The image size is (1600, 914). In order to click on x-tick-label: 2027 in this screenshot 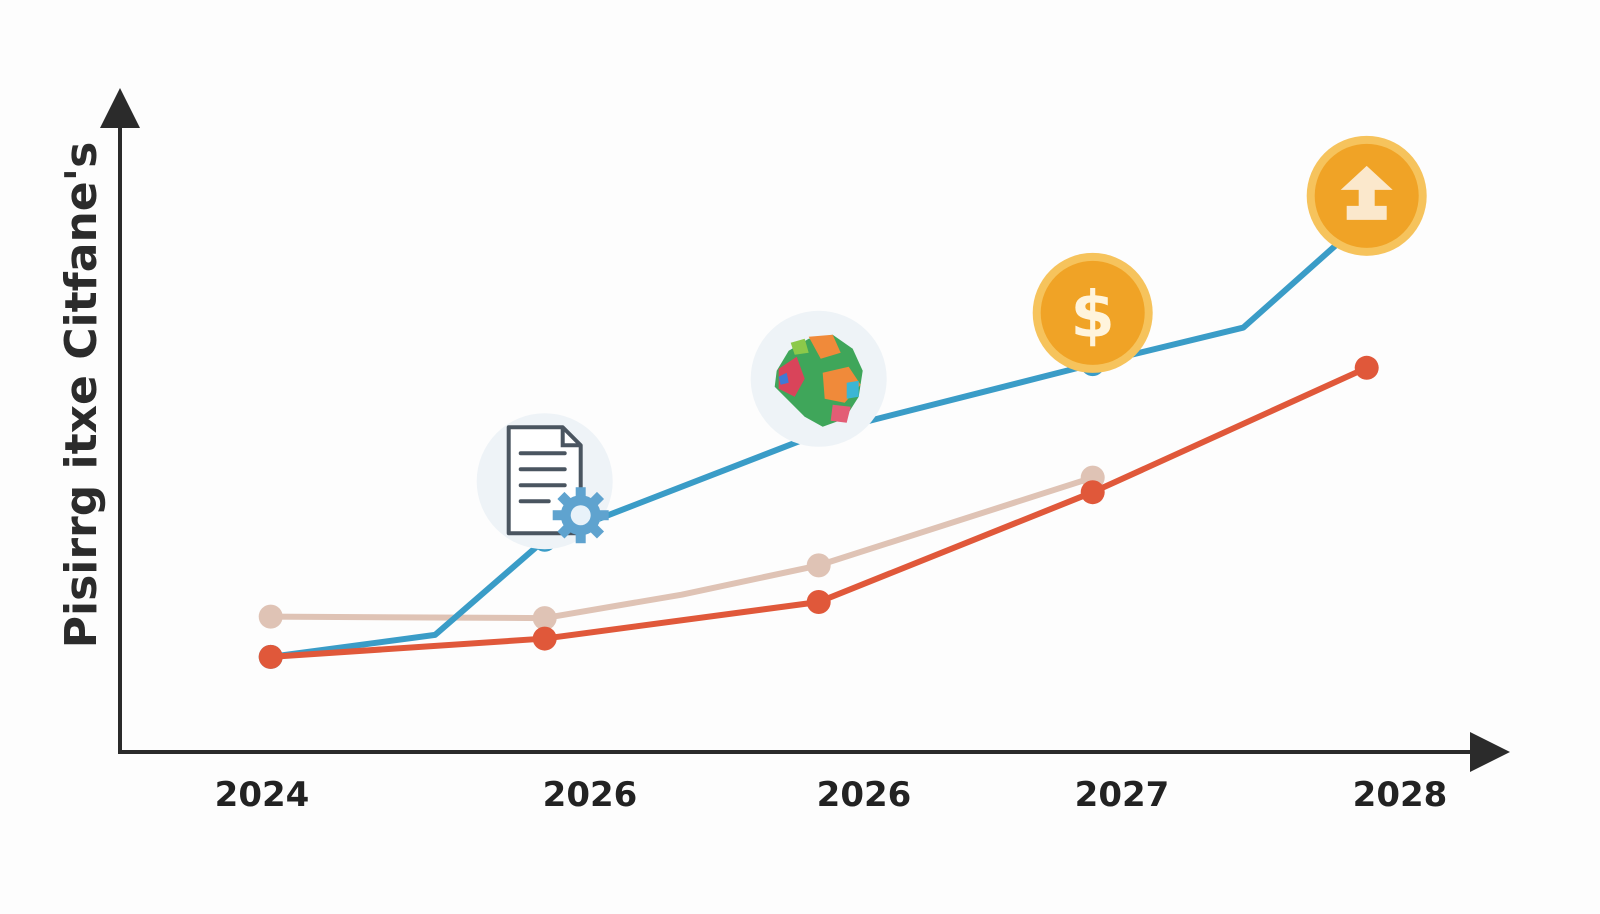, I will do `click(1122, 795)`.